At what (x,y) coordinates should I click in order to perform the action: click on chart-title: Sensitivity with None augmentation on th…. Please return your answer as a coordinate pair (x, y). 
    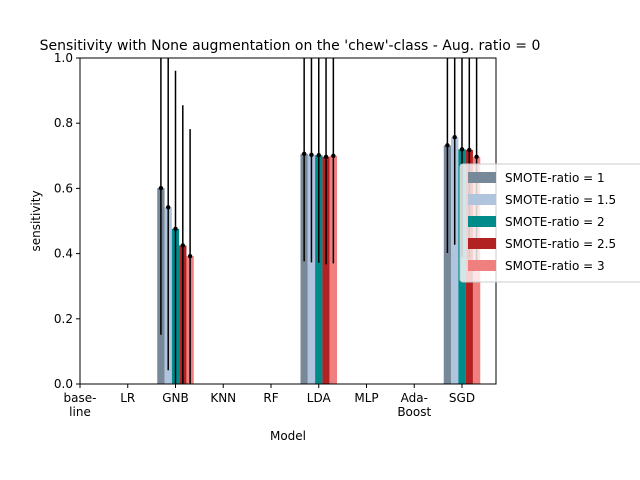
    Looking at the image, I should click on (290, 46).